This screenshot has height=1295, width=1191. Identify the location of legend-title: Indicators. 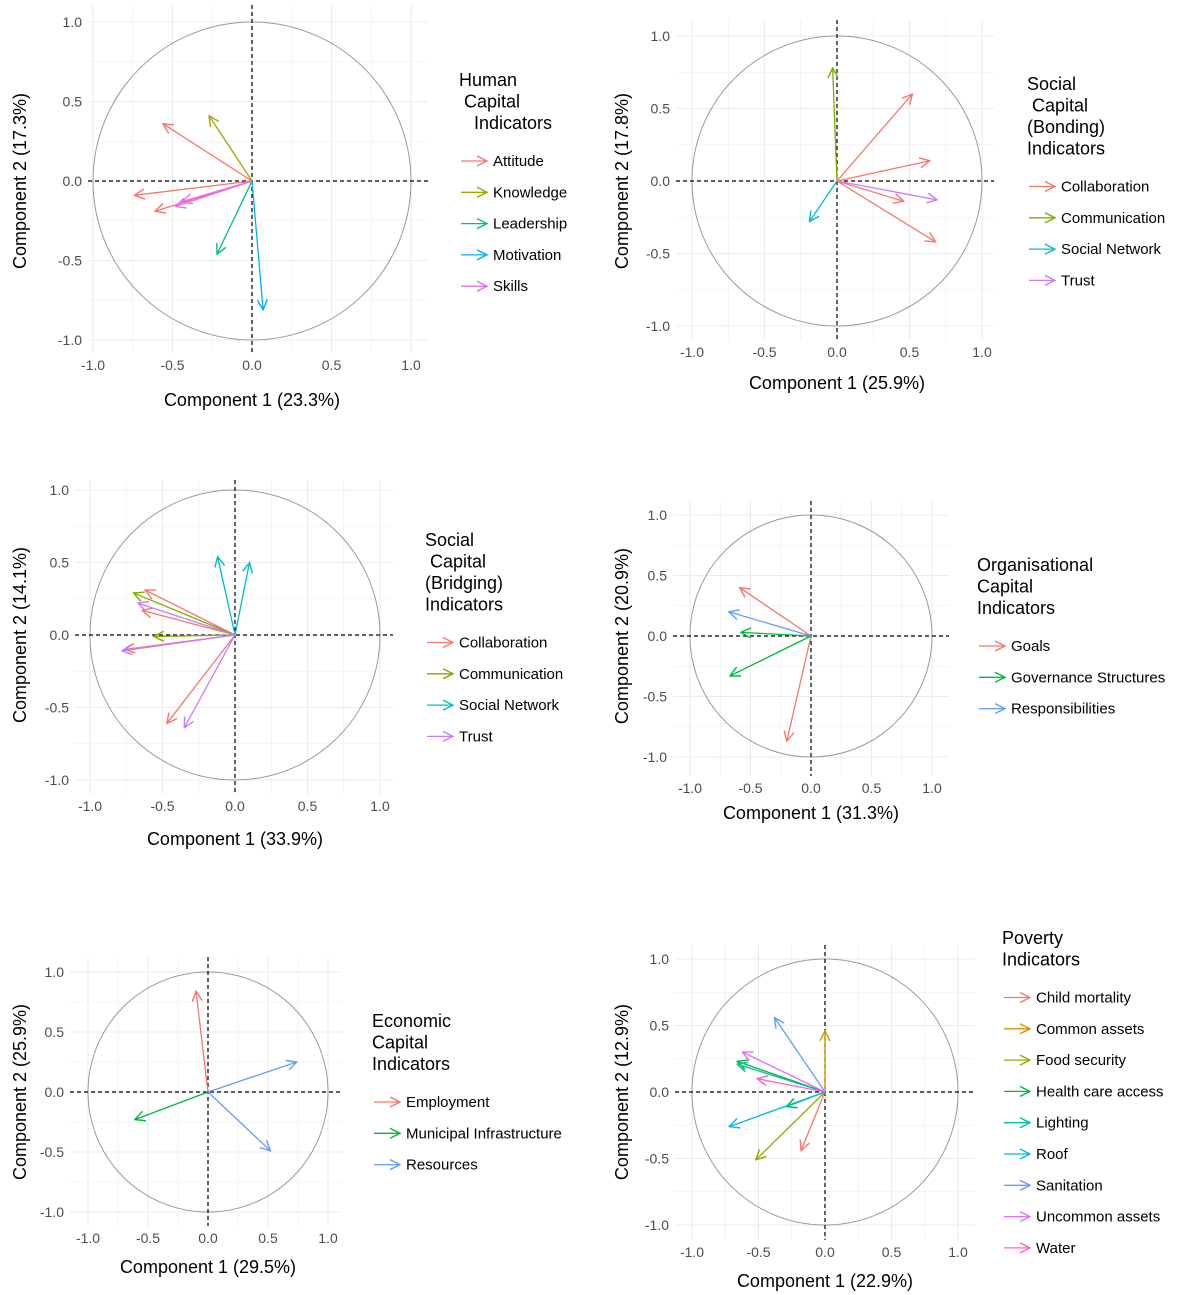
(411, 1064).